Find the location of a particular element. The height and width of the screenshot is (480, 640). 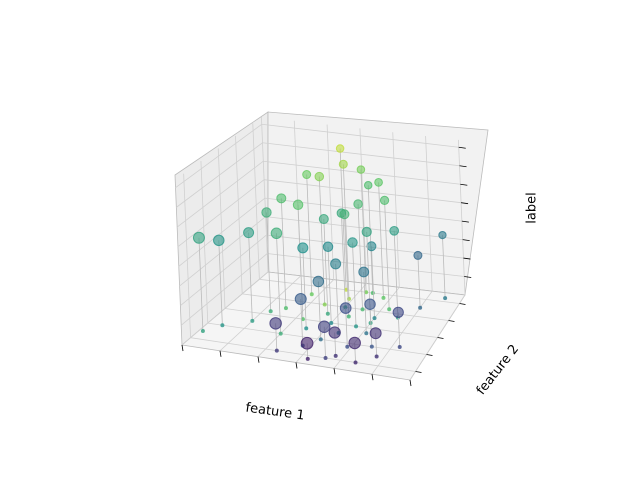

x-axis-label: feature 1 is located at coordinates (275, 411).